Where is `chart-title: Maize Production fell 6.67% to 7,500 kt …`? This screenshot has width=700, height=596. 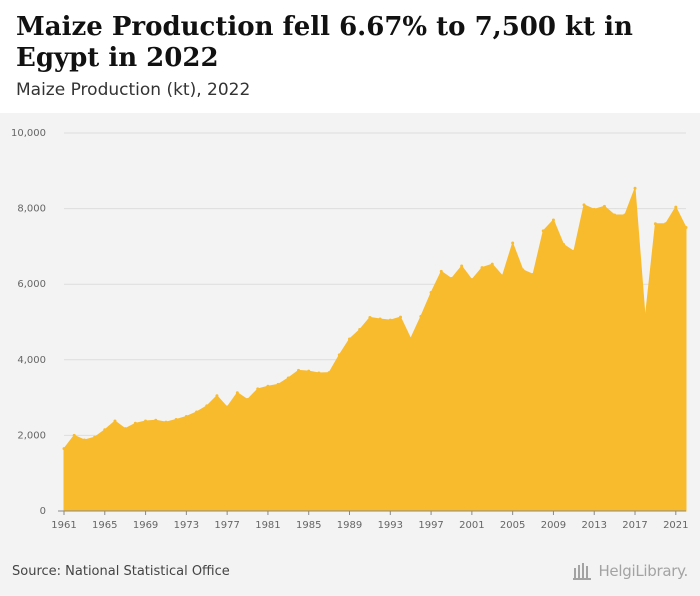
chart-title: Maize Production fell 6.67% to 7,500 kt … is located at coordinates (324, 42).